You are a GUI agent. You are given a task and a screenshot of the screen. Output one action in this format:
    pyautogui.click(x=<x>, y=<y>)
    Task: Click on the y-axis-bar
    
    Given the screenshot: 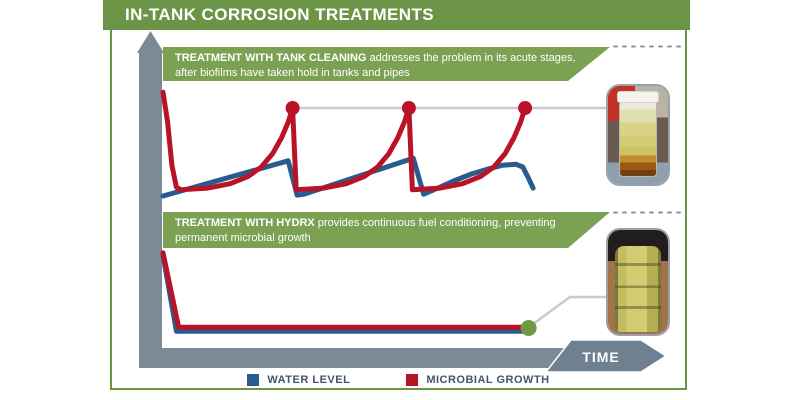 What is the action you would take?
    pyautogui.click(x=150, y=209)
    